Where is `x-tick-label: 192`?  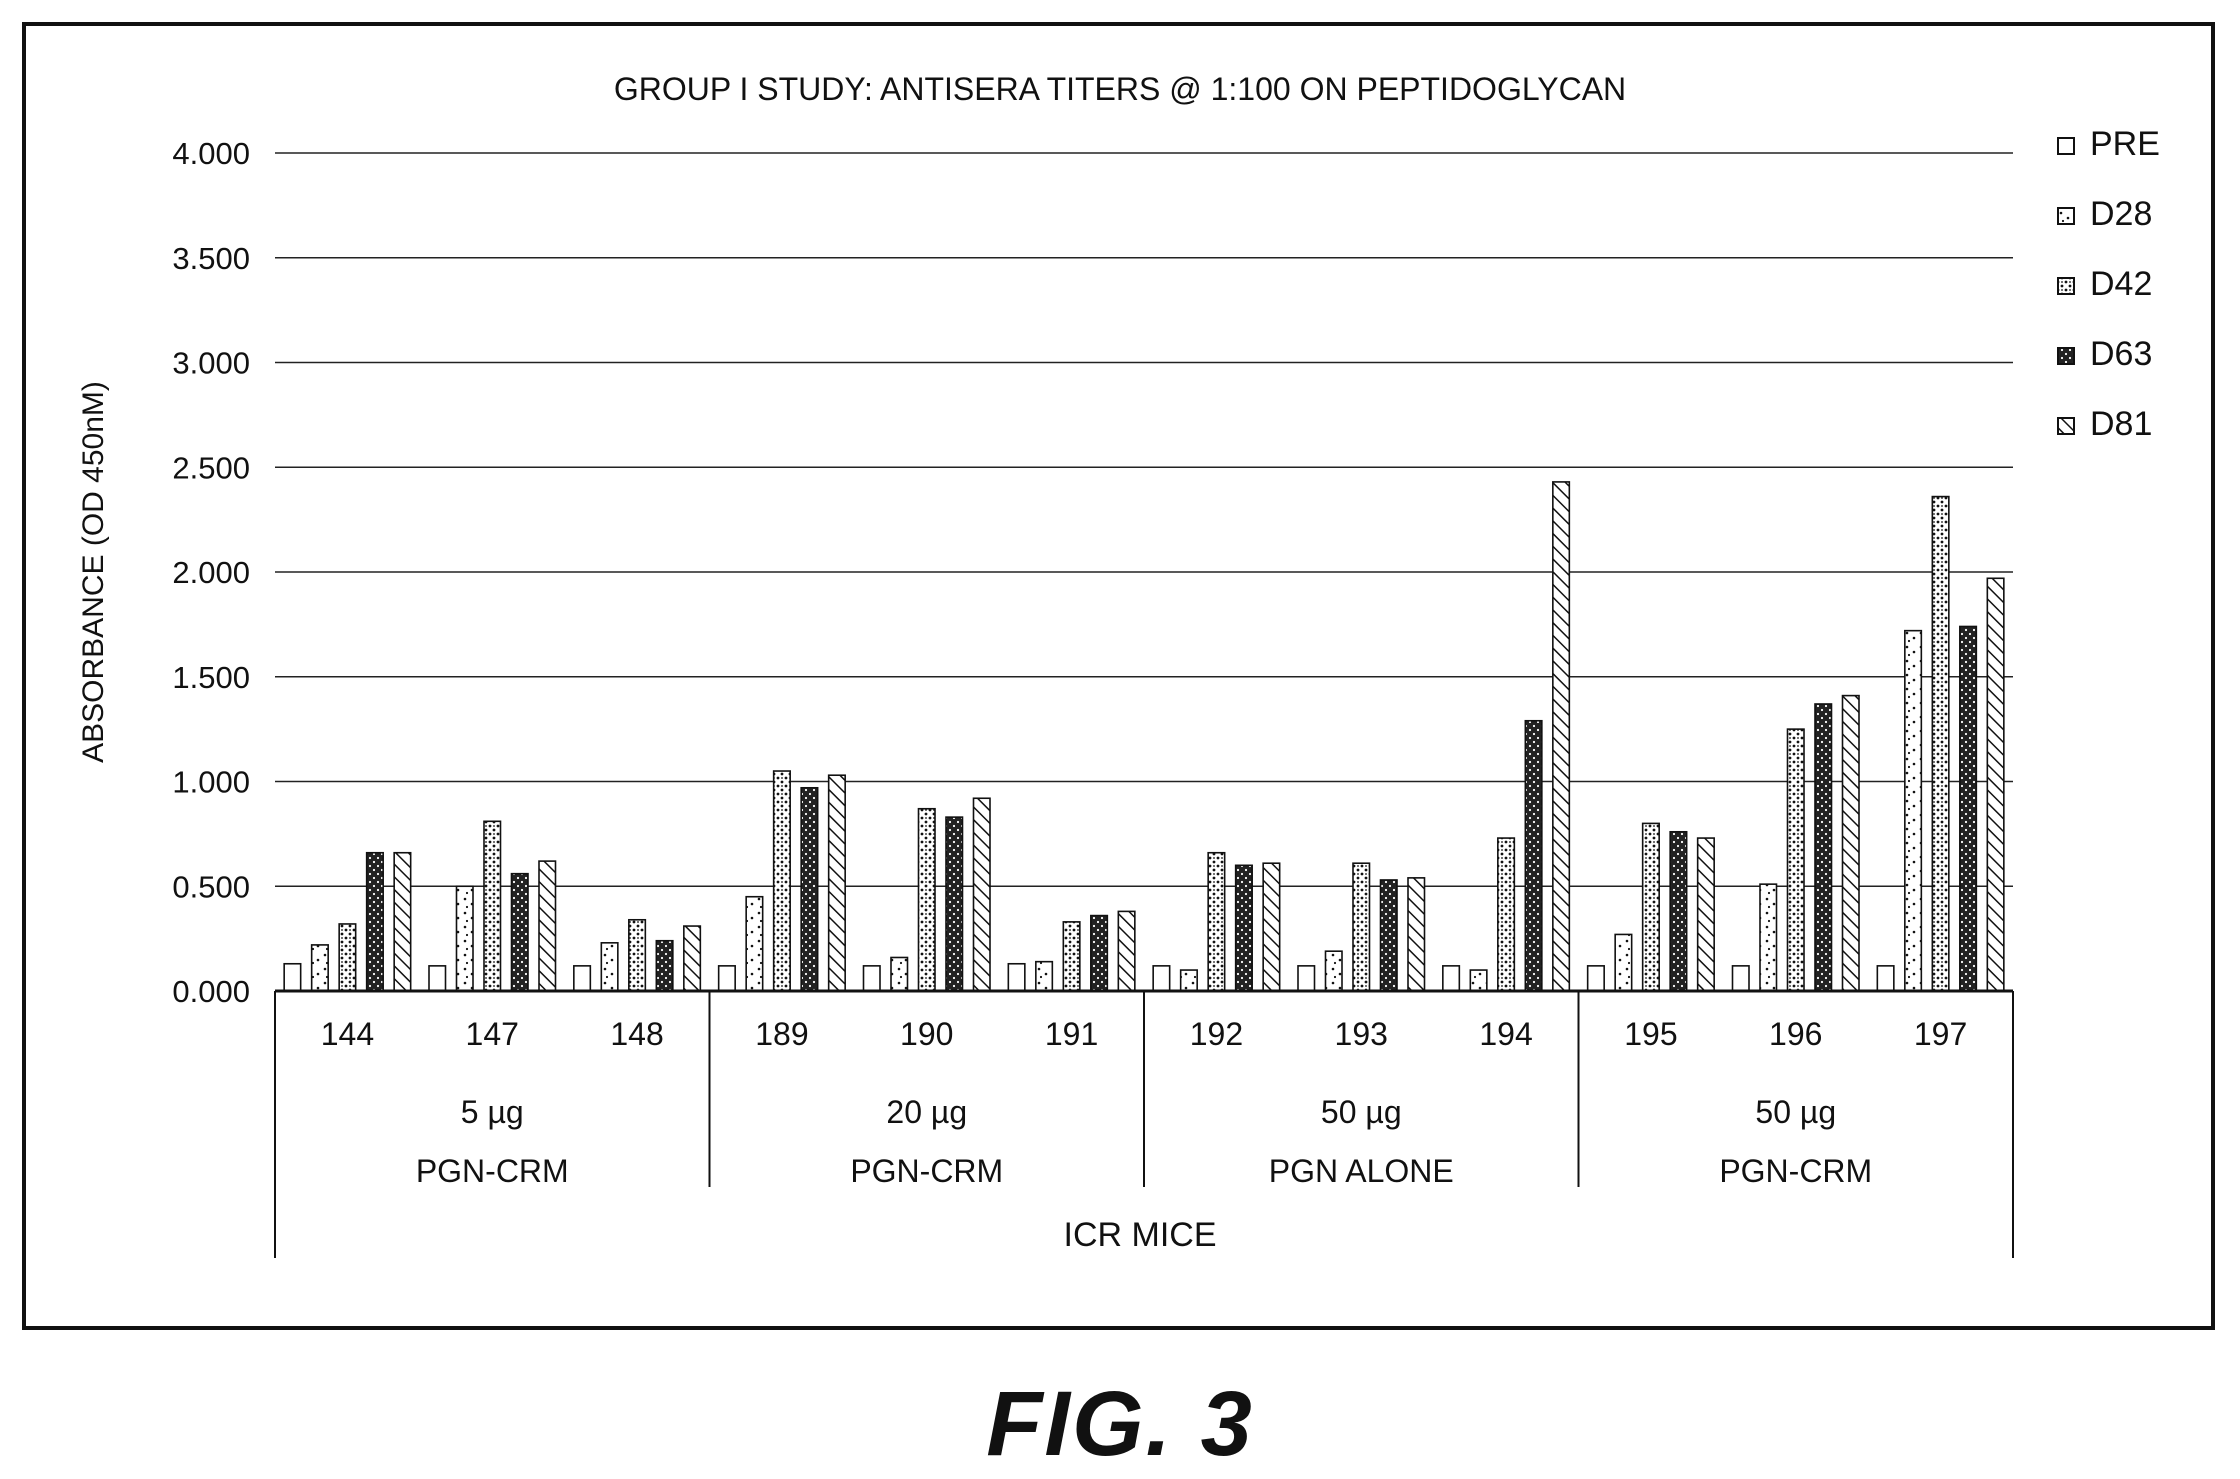 x-tick-label: 192 is located at coordinates (1216, 1034).